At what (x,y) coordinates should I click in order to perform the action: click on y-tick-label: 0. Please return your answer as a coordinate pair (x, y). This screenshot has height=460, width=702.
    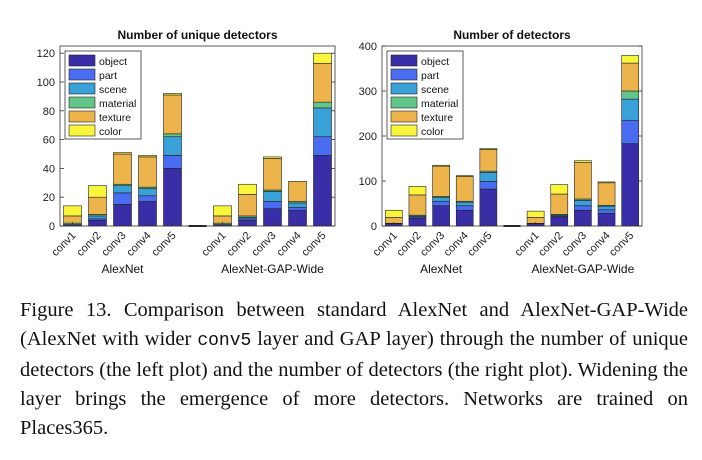
    Looking at the image, I should click on (374, 227).